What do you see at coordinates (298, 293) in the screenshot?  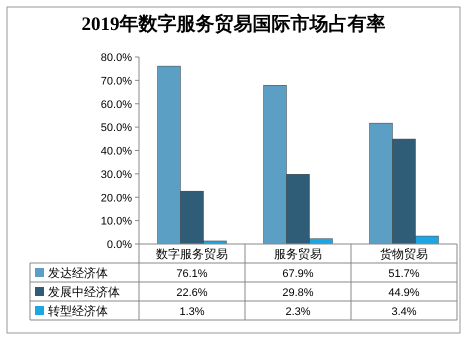 I see `data-label: 29.8%` at bounding box center [298, 293].